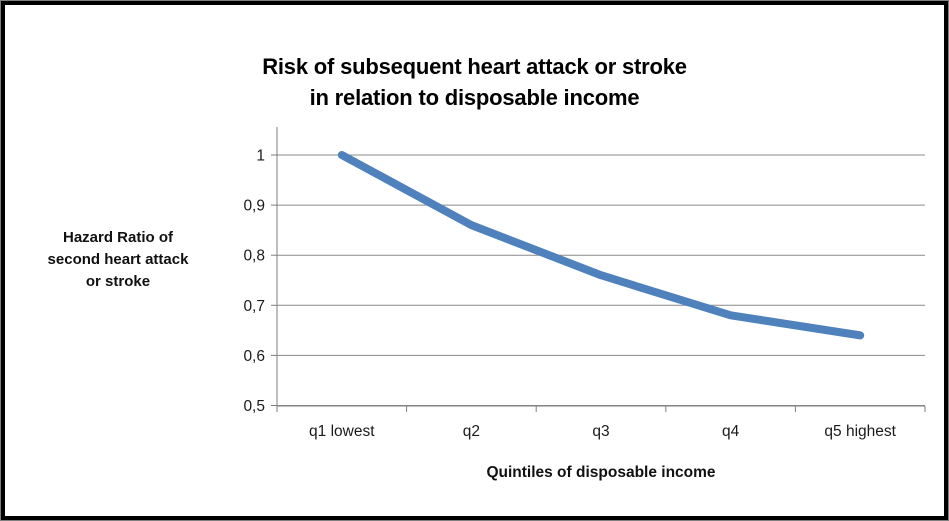 The height and width of the screenshot is (521, 949). What do you see at coordinates (254, 256) in the screenshot?
I see `y-tick-label: 0,8` at bounding box center [254, 256].